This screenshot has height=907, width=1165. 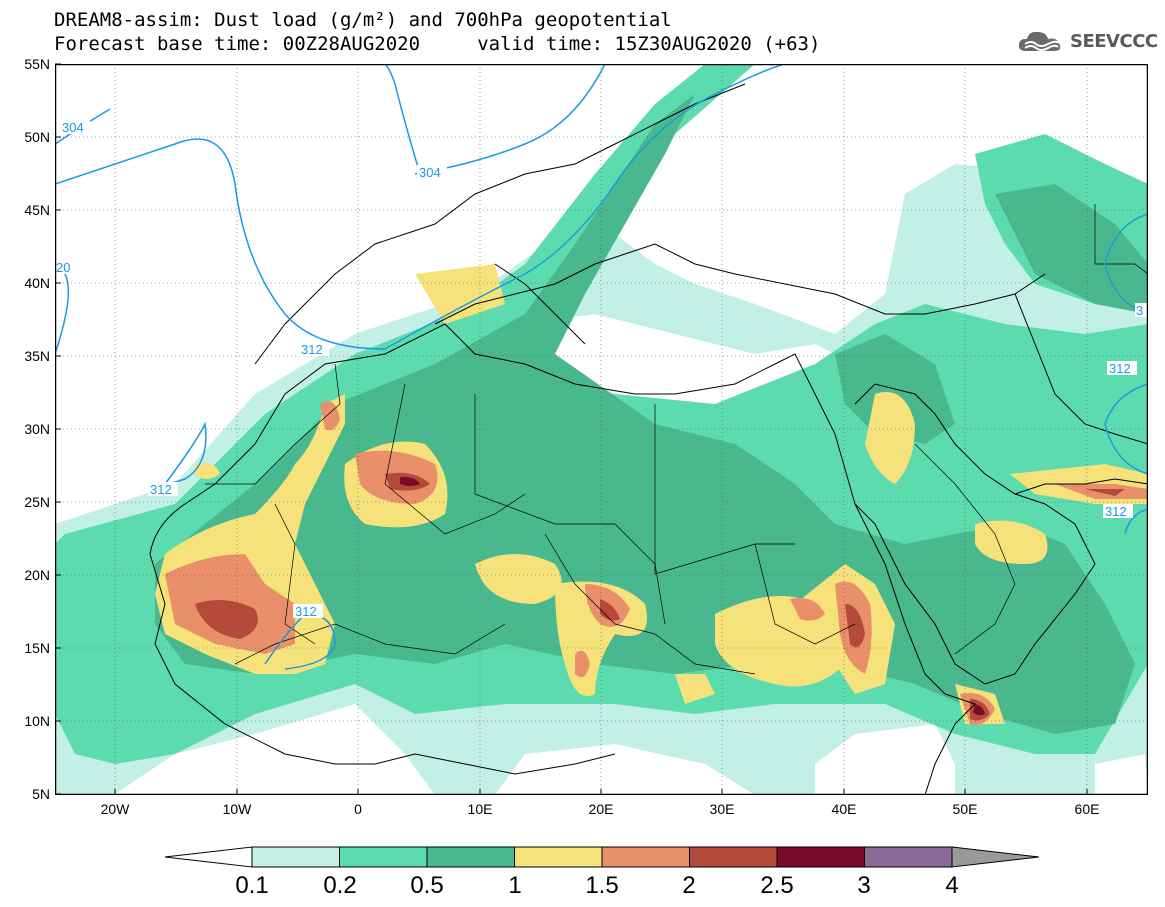 I want to click on lon-label: 20W, so click(x=115, y=809).